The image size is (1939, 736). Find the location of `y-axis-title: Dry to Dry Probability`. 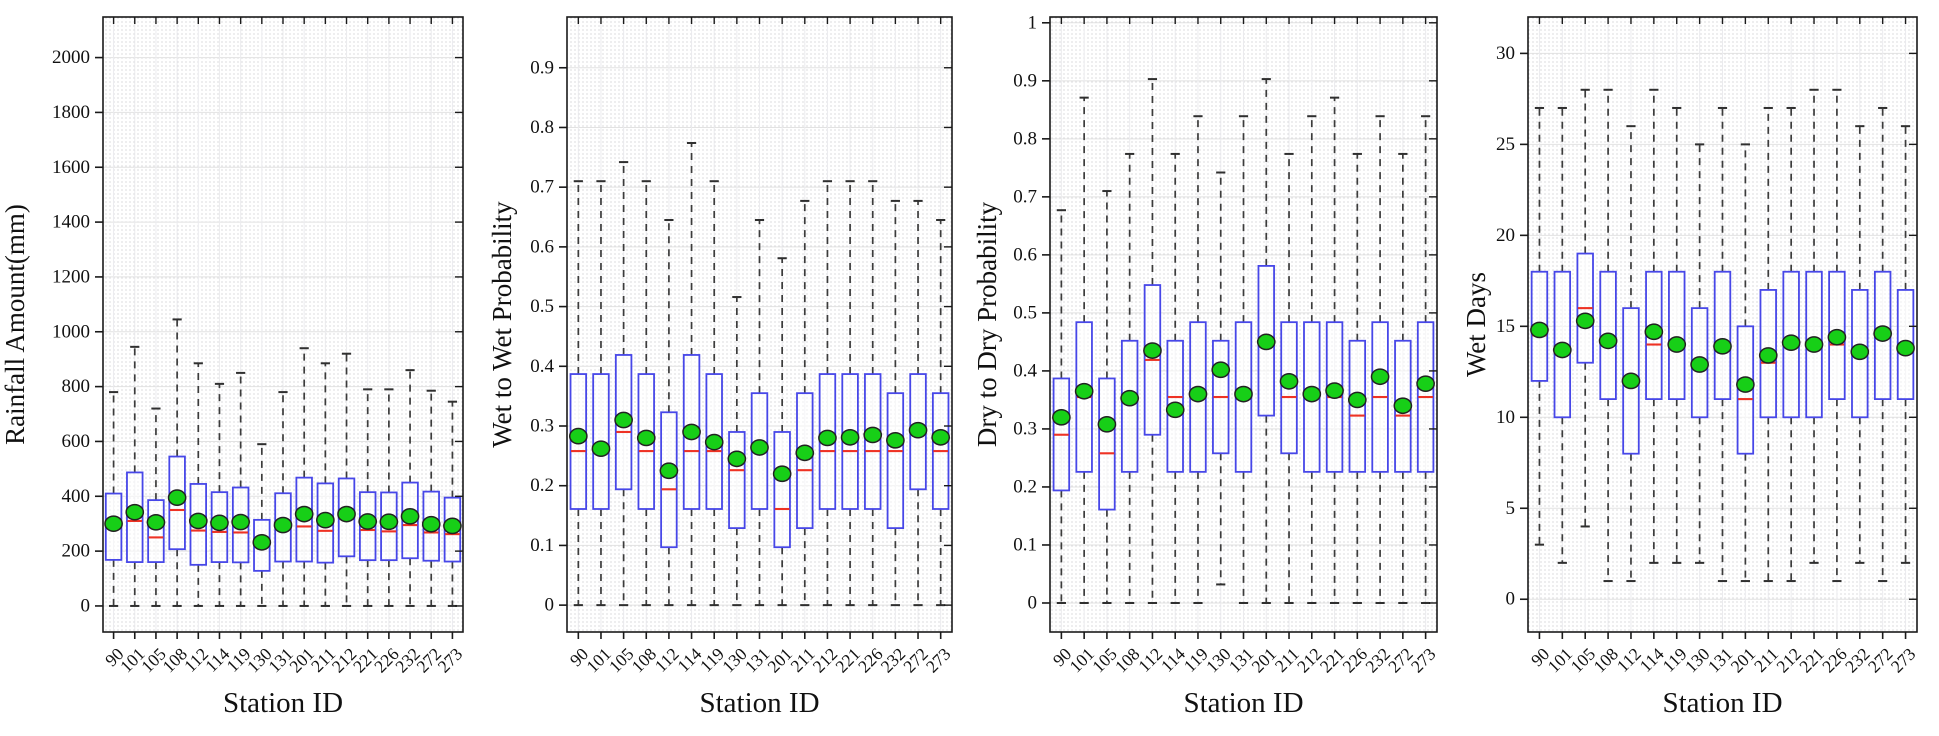

y-axis-title: Dry to Dry Probability is located at coordinates (987, 324).